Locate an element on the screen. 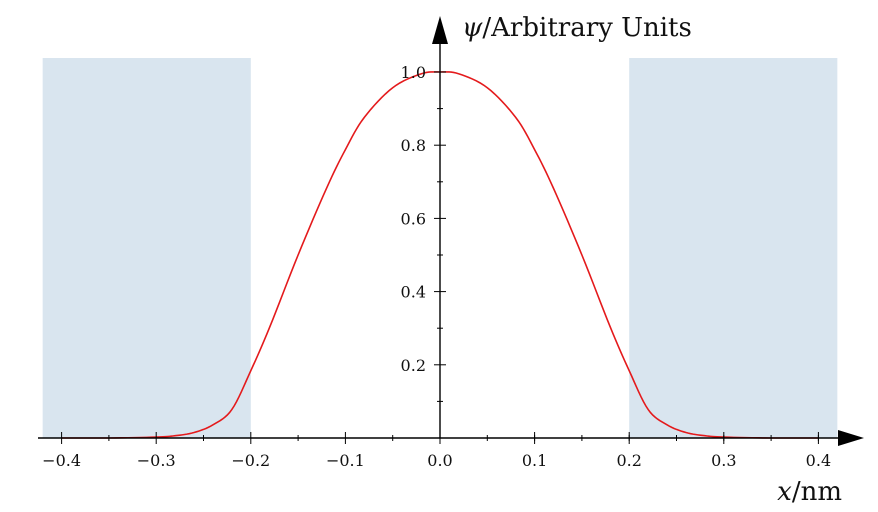 Image resolution: width=878 pixels, height=512 pixels. x-axis-label: x/nm is located at coordinates (809, 492).